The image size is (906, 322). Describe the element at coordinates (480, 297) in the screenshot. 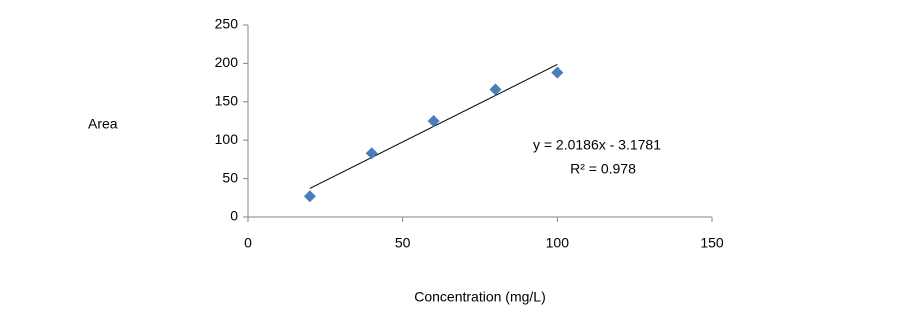

I see `x-axis-label: Concentration (mg/L)` at that location.